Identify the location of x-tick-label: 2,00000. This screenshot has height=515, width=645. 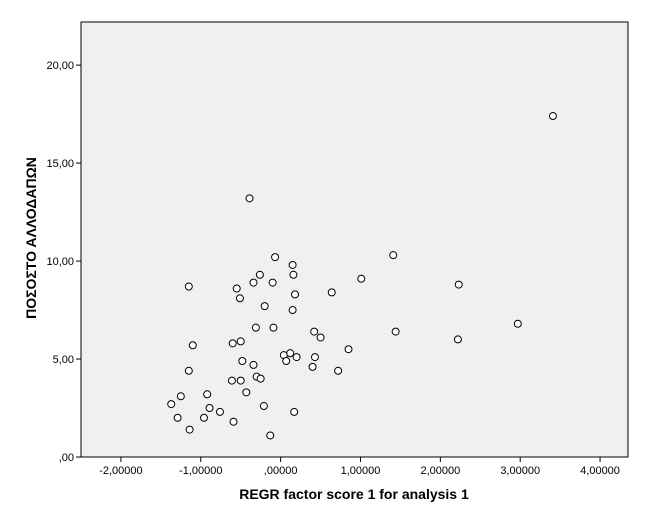
(440, 471).